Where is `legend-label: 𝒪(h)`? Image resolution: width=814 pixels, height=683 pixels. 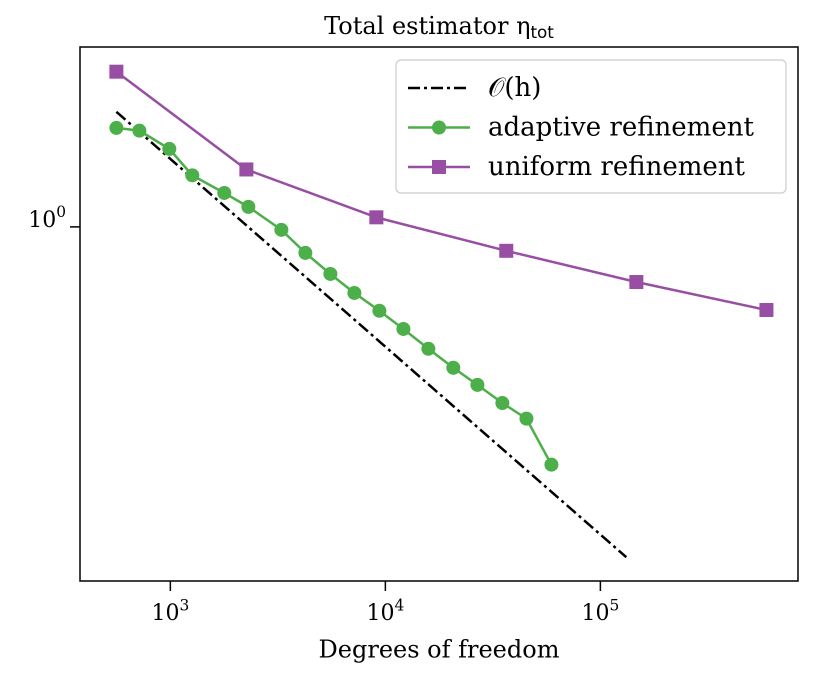 legend-label: 𝒪(h) is located at coordinates (514, 88).